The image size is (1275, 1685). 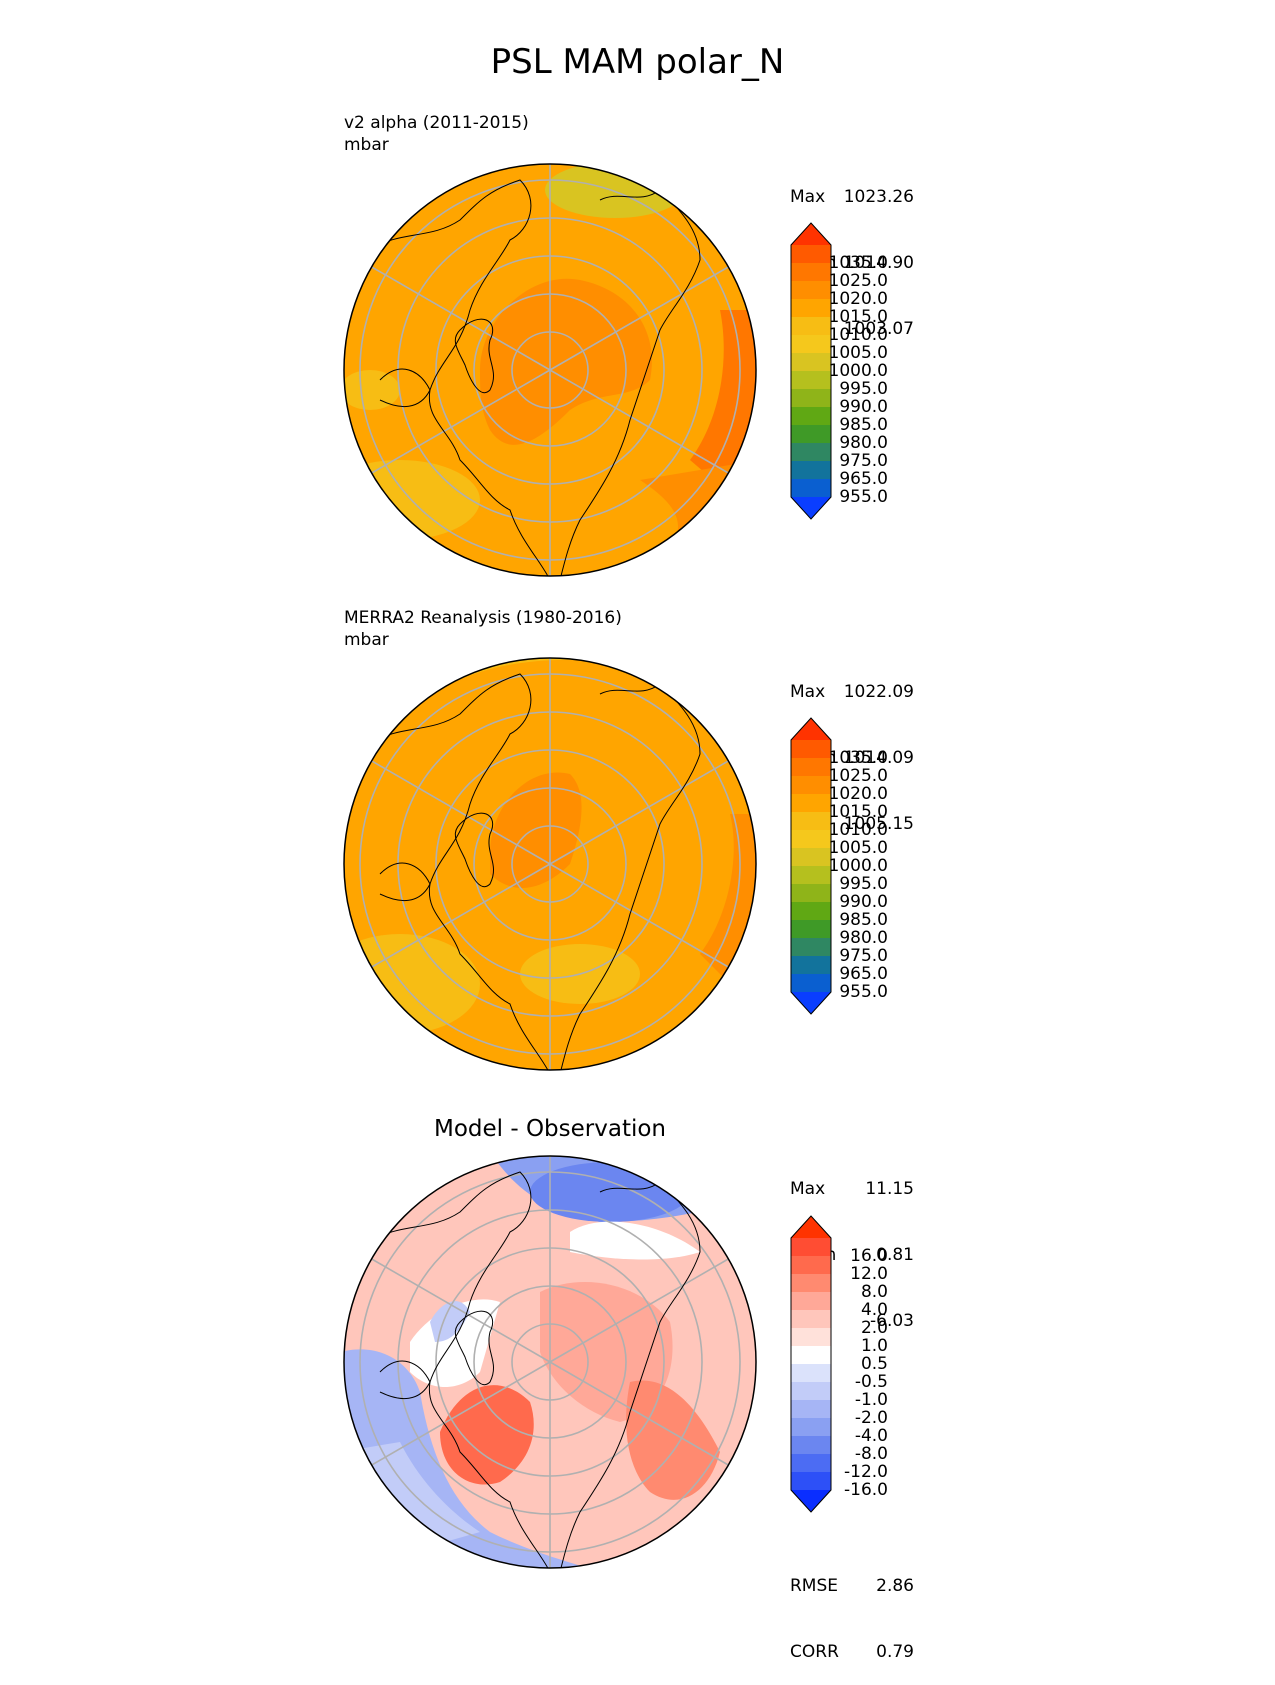 I want to click on colorbar-tick-label: -12.0, so click(x=866, y=1472).